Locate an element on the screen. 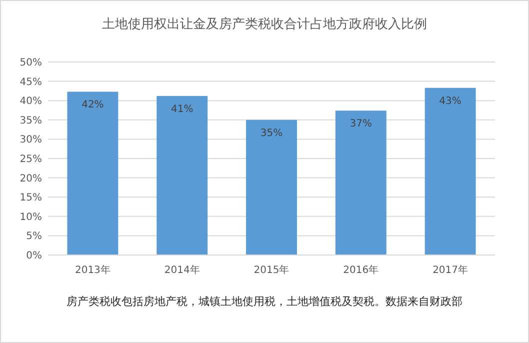  x-tick-label: 2016年 is located at coordinates (361, 270).